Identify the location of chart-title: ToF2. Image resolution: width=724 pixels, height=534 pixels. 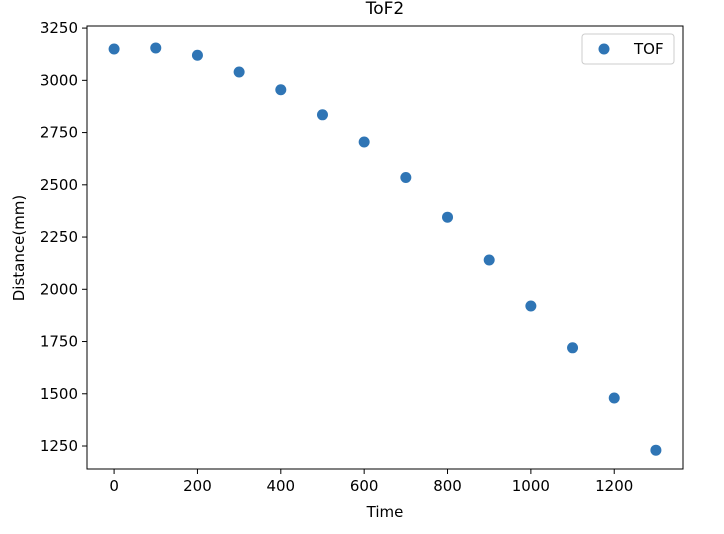
(385, 9).